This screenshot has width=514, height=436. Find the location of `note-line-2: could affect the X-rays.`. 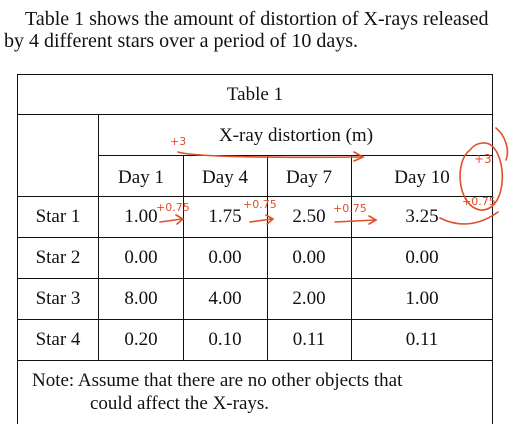

note-line-2: could affect the X-rays. is located at coordinates (180, 403).